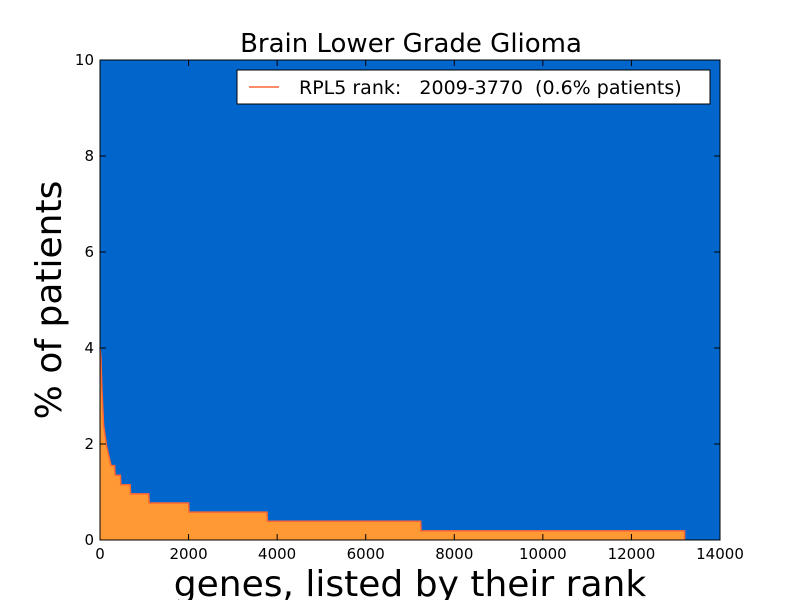  I want to click on y-axis-label: % of patients, so click(49, 300).